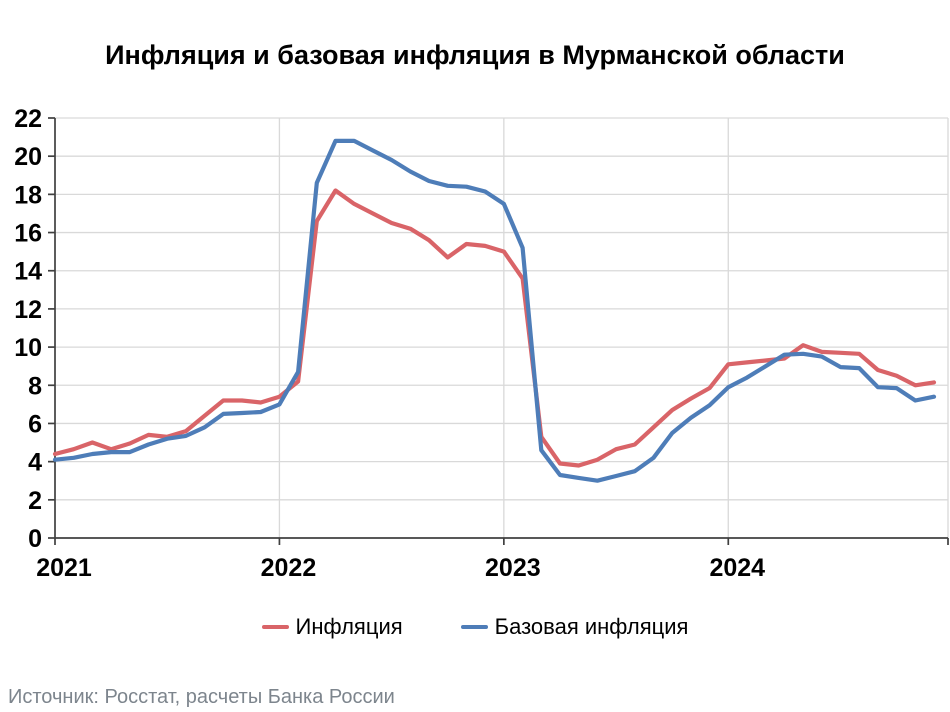  Describe the element at coordinates (35, 386) in the screenshot. I see `y-axis-label: 8` at that location.